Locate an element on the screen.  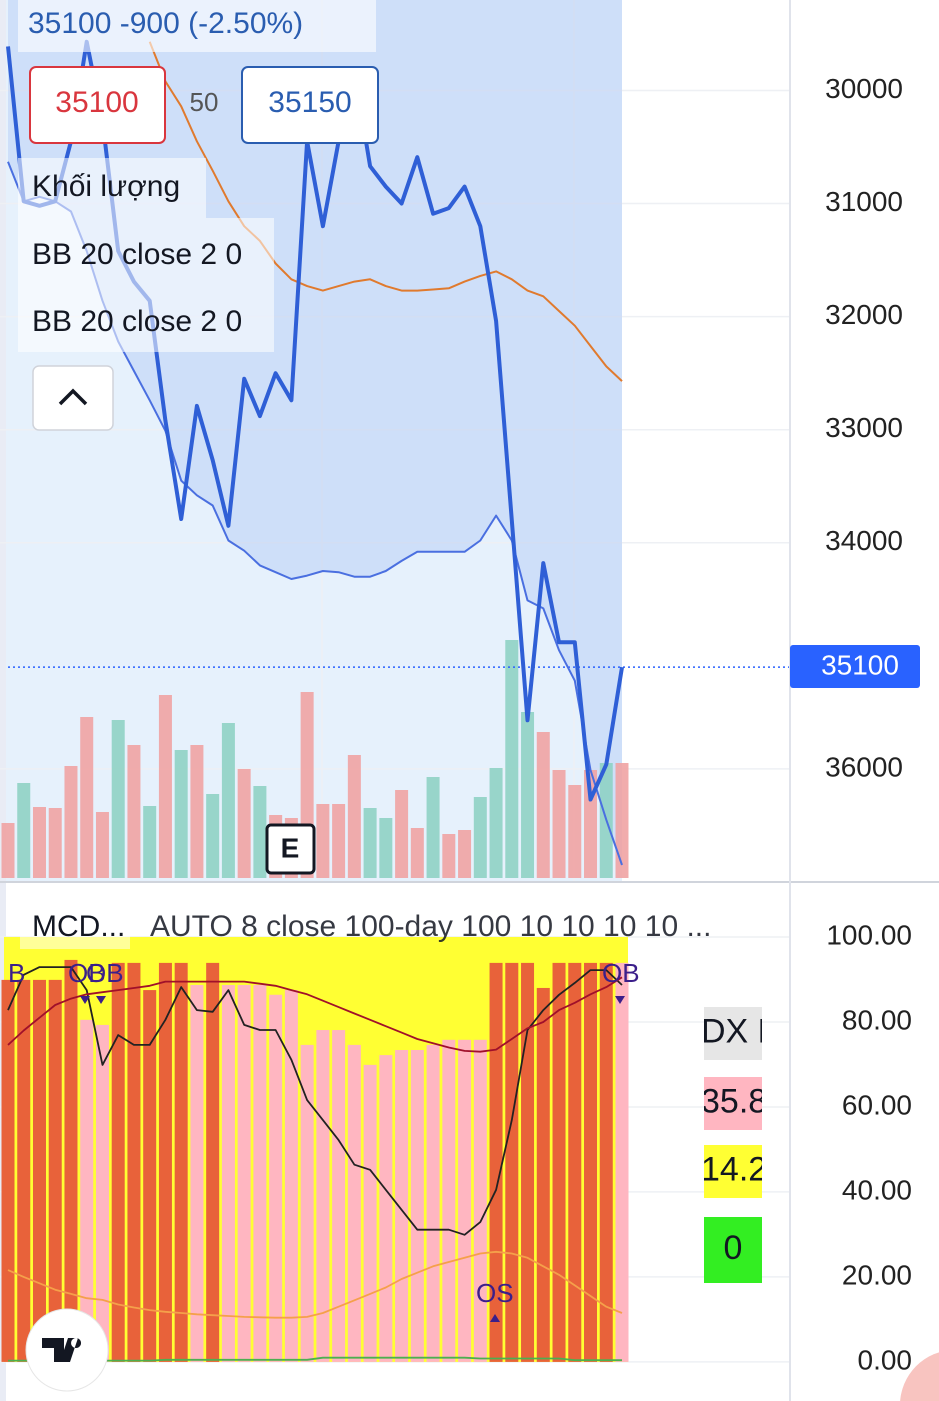
y-tick-label: 34000 is located at coordinates (864, 540).